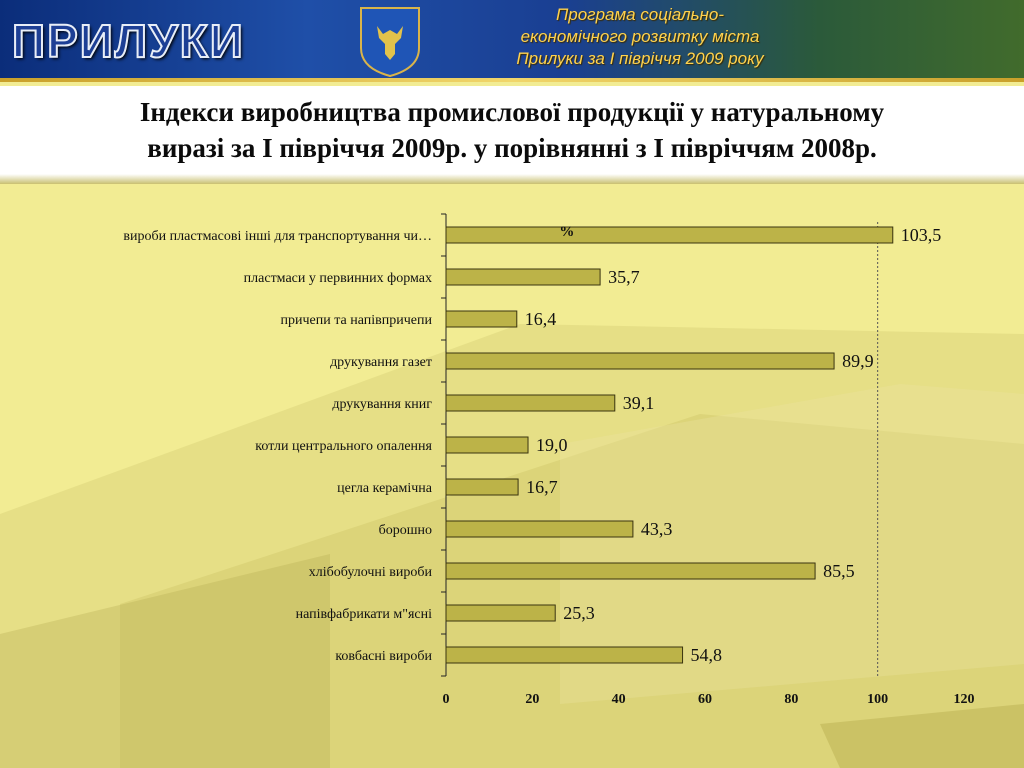  I want to click on title-band-shadow, so click(512, 179).